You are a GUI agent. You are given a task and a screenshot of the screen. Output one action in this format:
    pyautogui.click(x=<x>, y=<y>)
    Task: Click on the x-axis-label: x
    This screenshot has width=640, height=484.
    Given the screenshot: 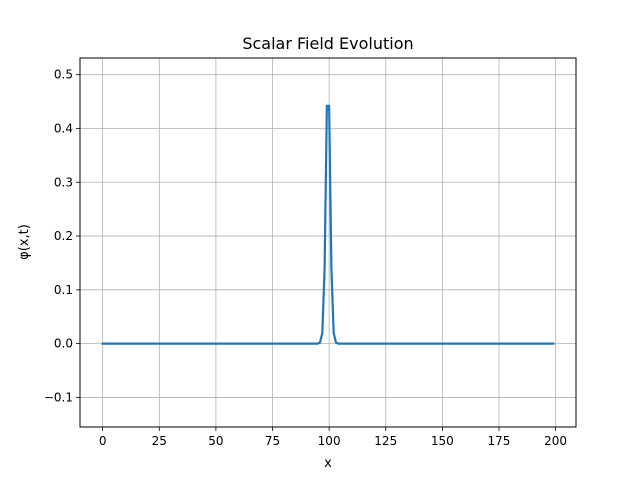 What is the action you would take?
    pyautogui.click(x=328, y=463)
    